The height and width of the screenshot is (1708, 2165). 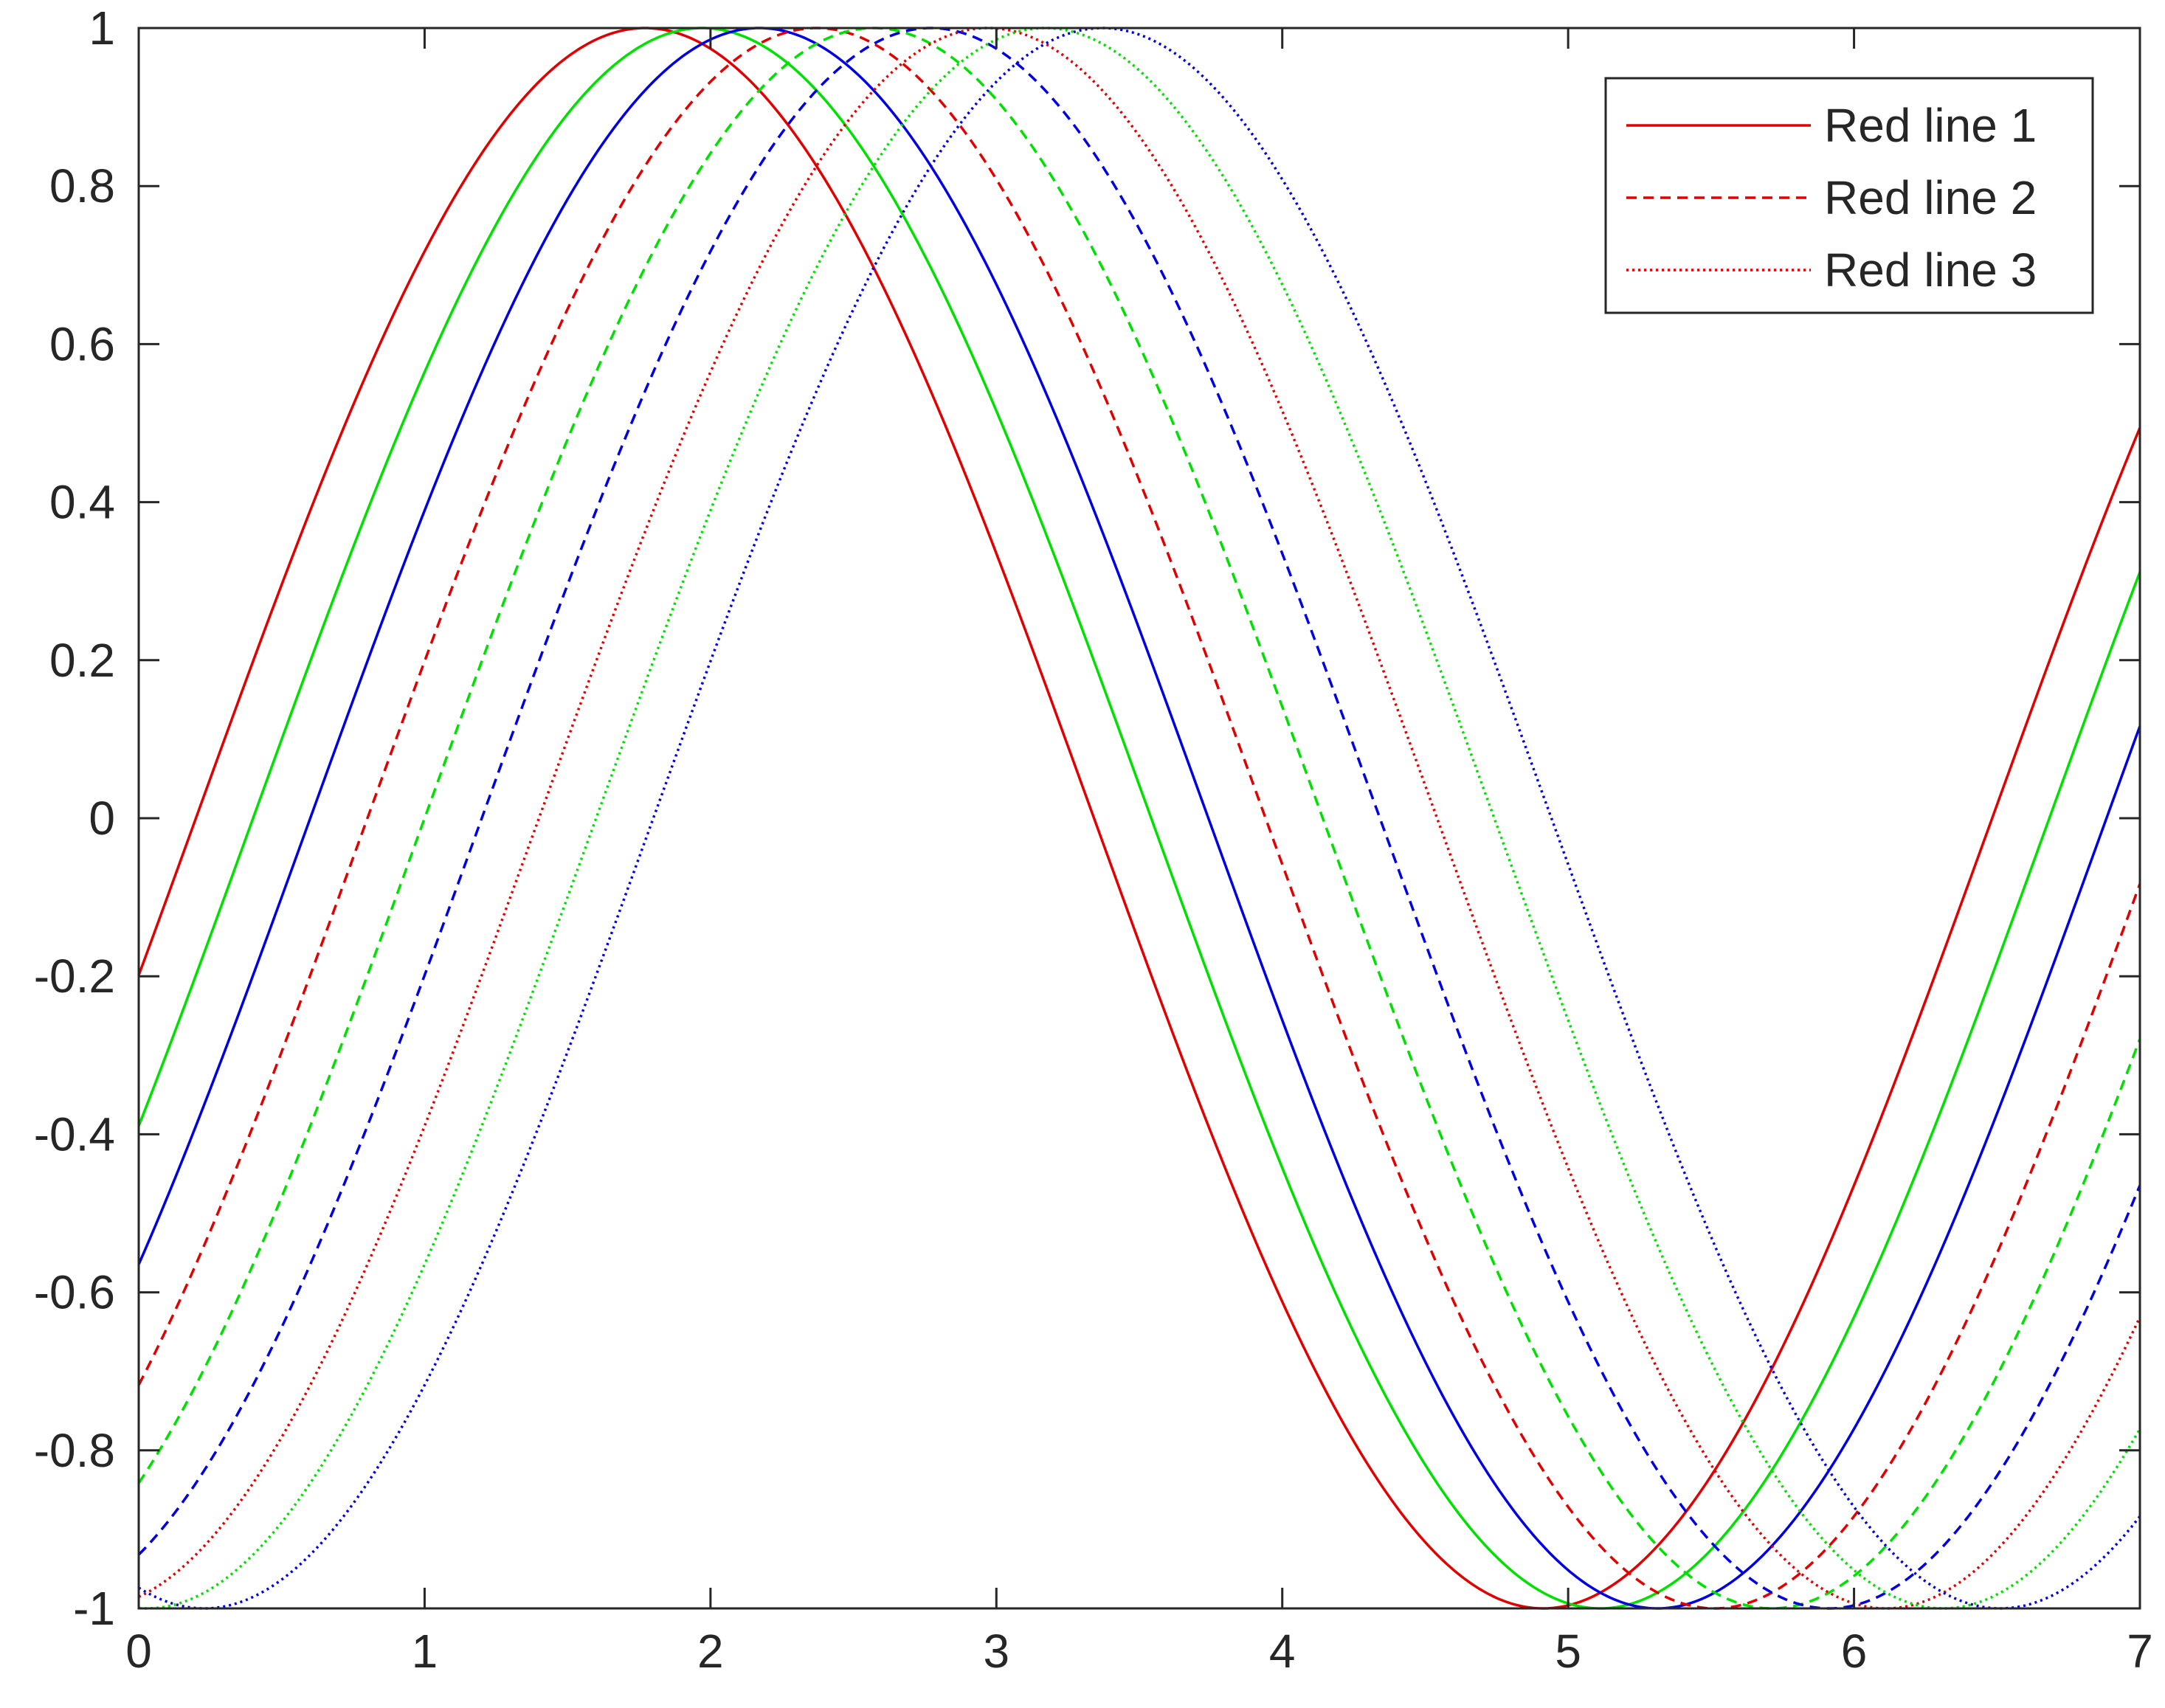 What do you see at coordinates (82, 343) in the screenshot?
I see `y-tick-label: 0.6` at bounding box center [82, 343].